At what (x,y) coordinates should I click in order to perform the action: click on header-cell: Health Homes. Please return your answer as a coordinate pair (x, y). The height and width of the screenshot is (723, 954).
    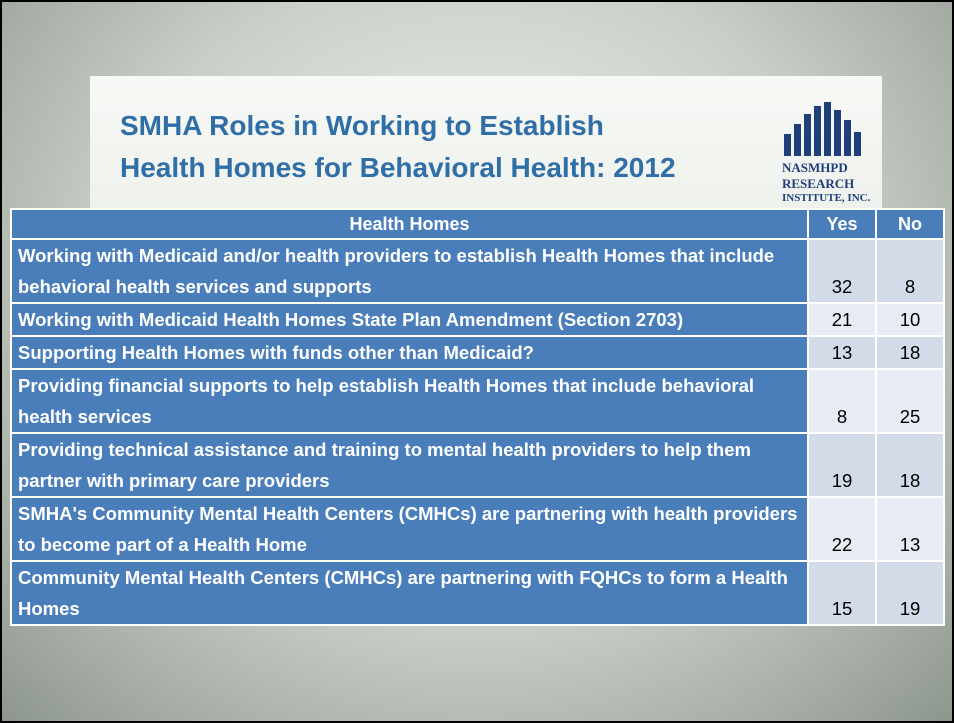
    Looking at the image, I should click on (409, 224).